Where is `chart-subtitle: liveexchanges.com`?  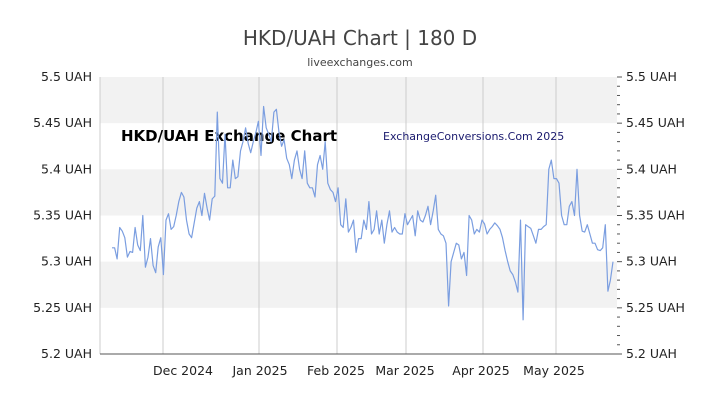
chart-subtitle: liveexchanges.com is located at coordinates (360, 62).